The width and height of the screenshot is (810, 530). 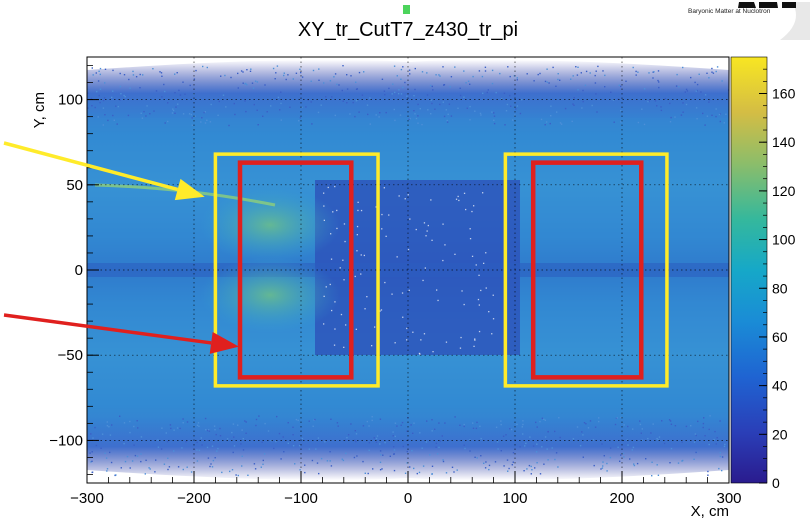 I want to click on x-tick-label: −200, so click(x=194, y=498).